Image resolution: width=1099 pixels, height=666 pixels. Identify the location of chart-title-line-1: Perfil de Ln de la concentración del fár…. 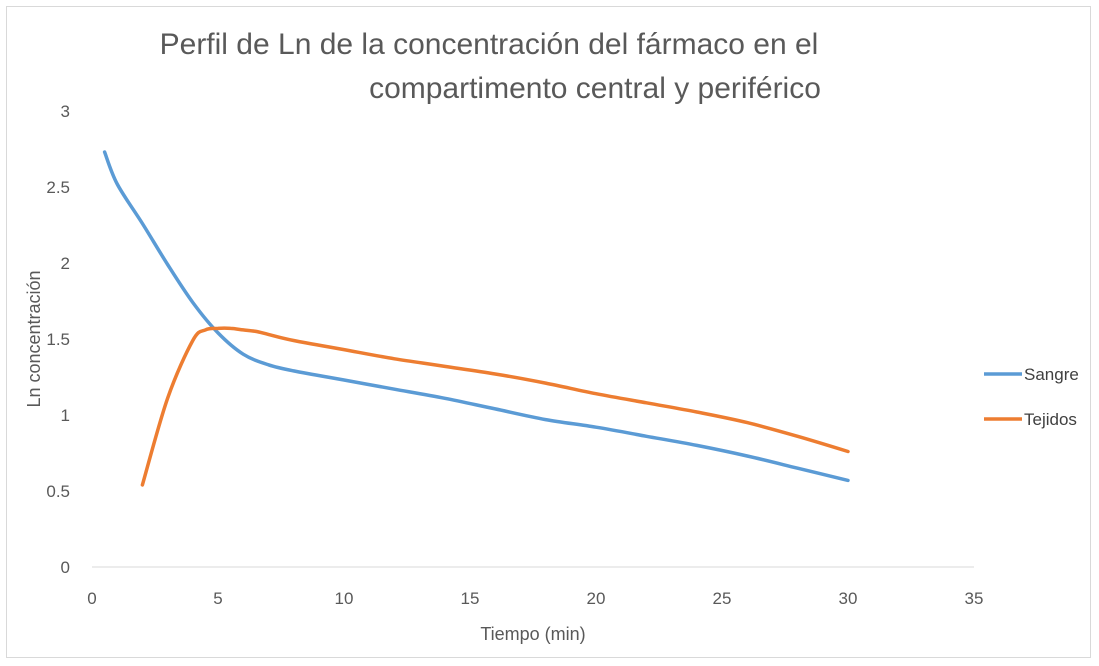
(489, 44).